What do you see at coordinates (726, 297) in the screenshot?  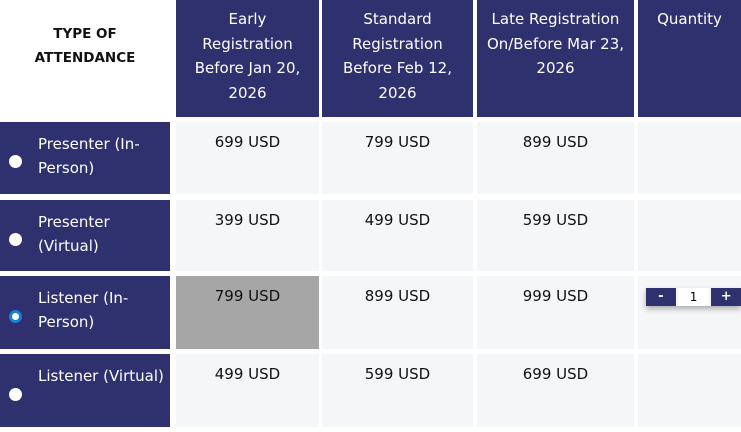 I see `increment-button: +` at bounding box center [726, 297].